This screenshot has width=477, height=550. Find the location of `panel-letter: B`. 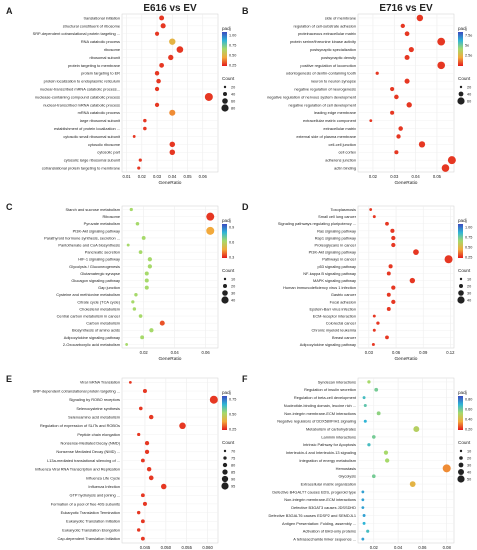

panel-letter: B is located at coordinates (245, 11).